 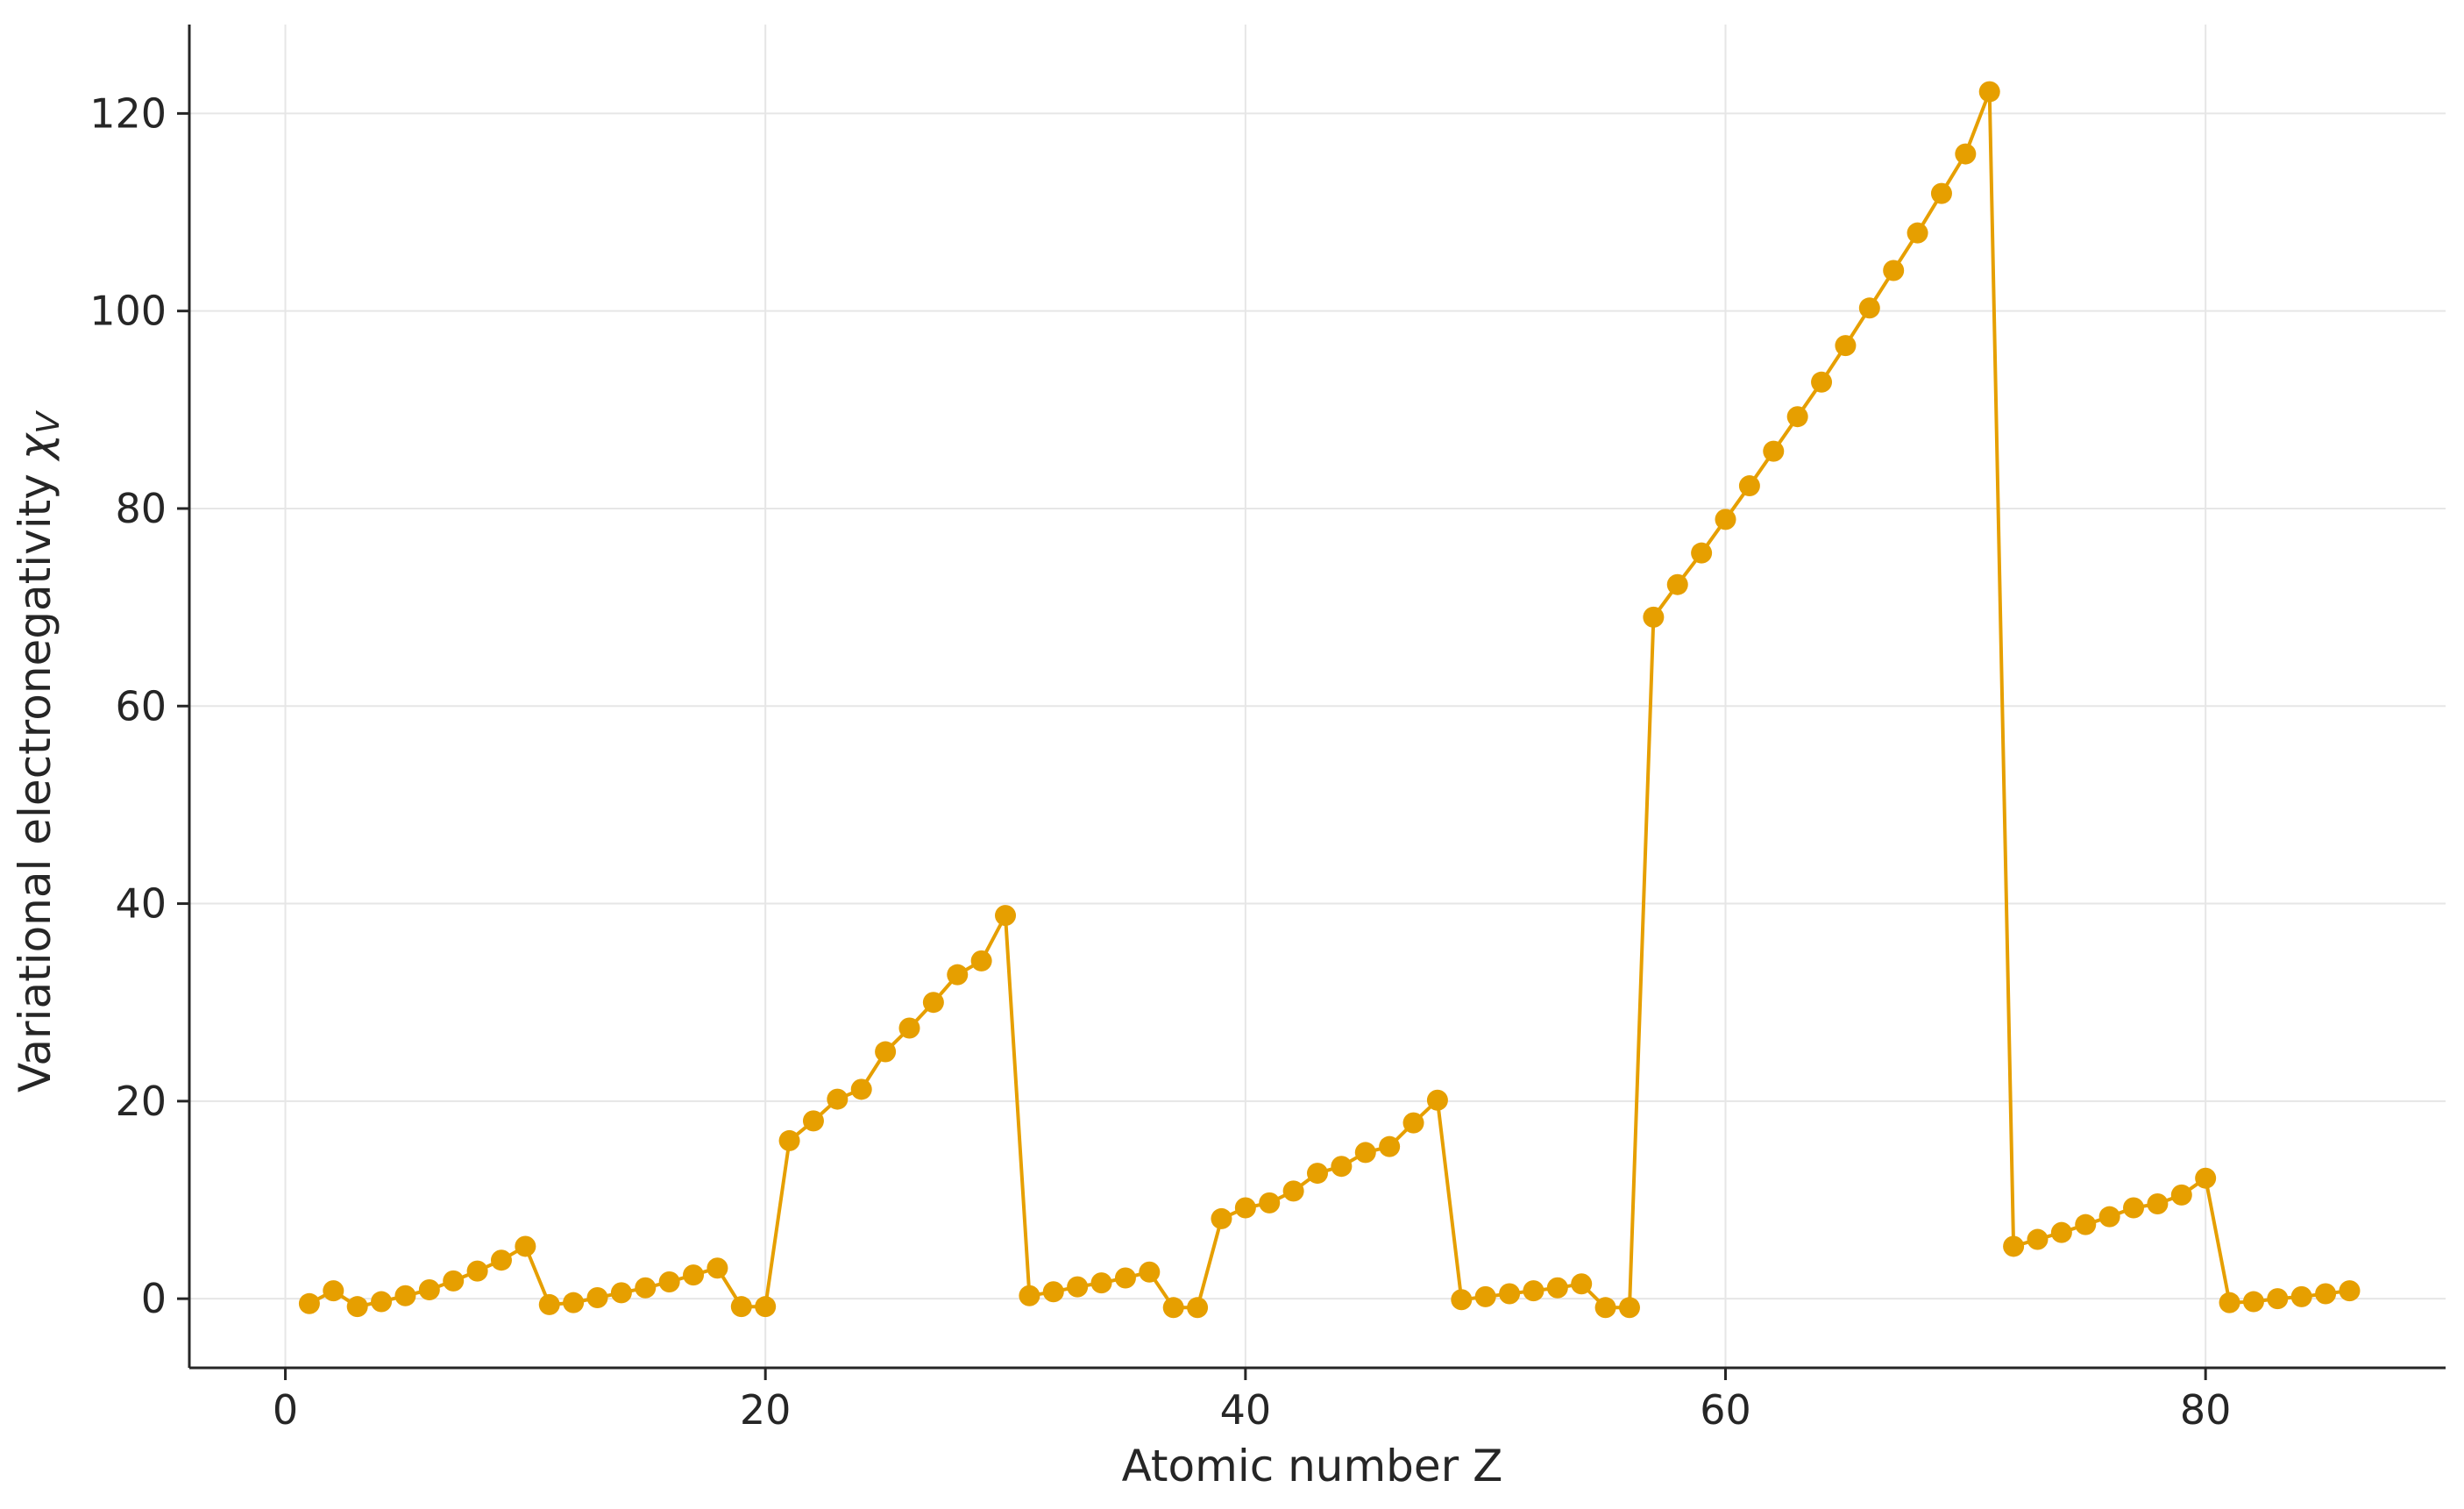 I want to click on y-tick-label: 40, so click(x=141, y=904).